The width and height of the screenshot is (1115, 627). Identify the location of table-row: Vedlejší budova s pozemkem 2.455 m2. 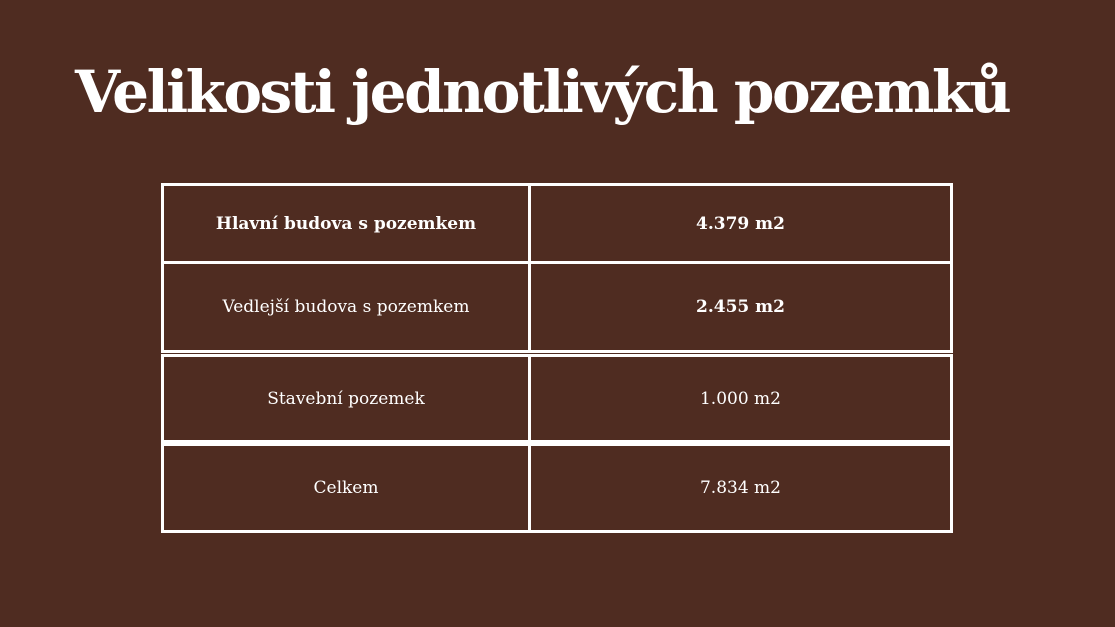
(557, 307).